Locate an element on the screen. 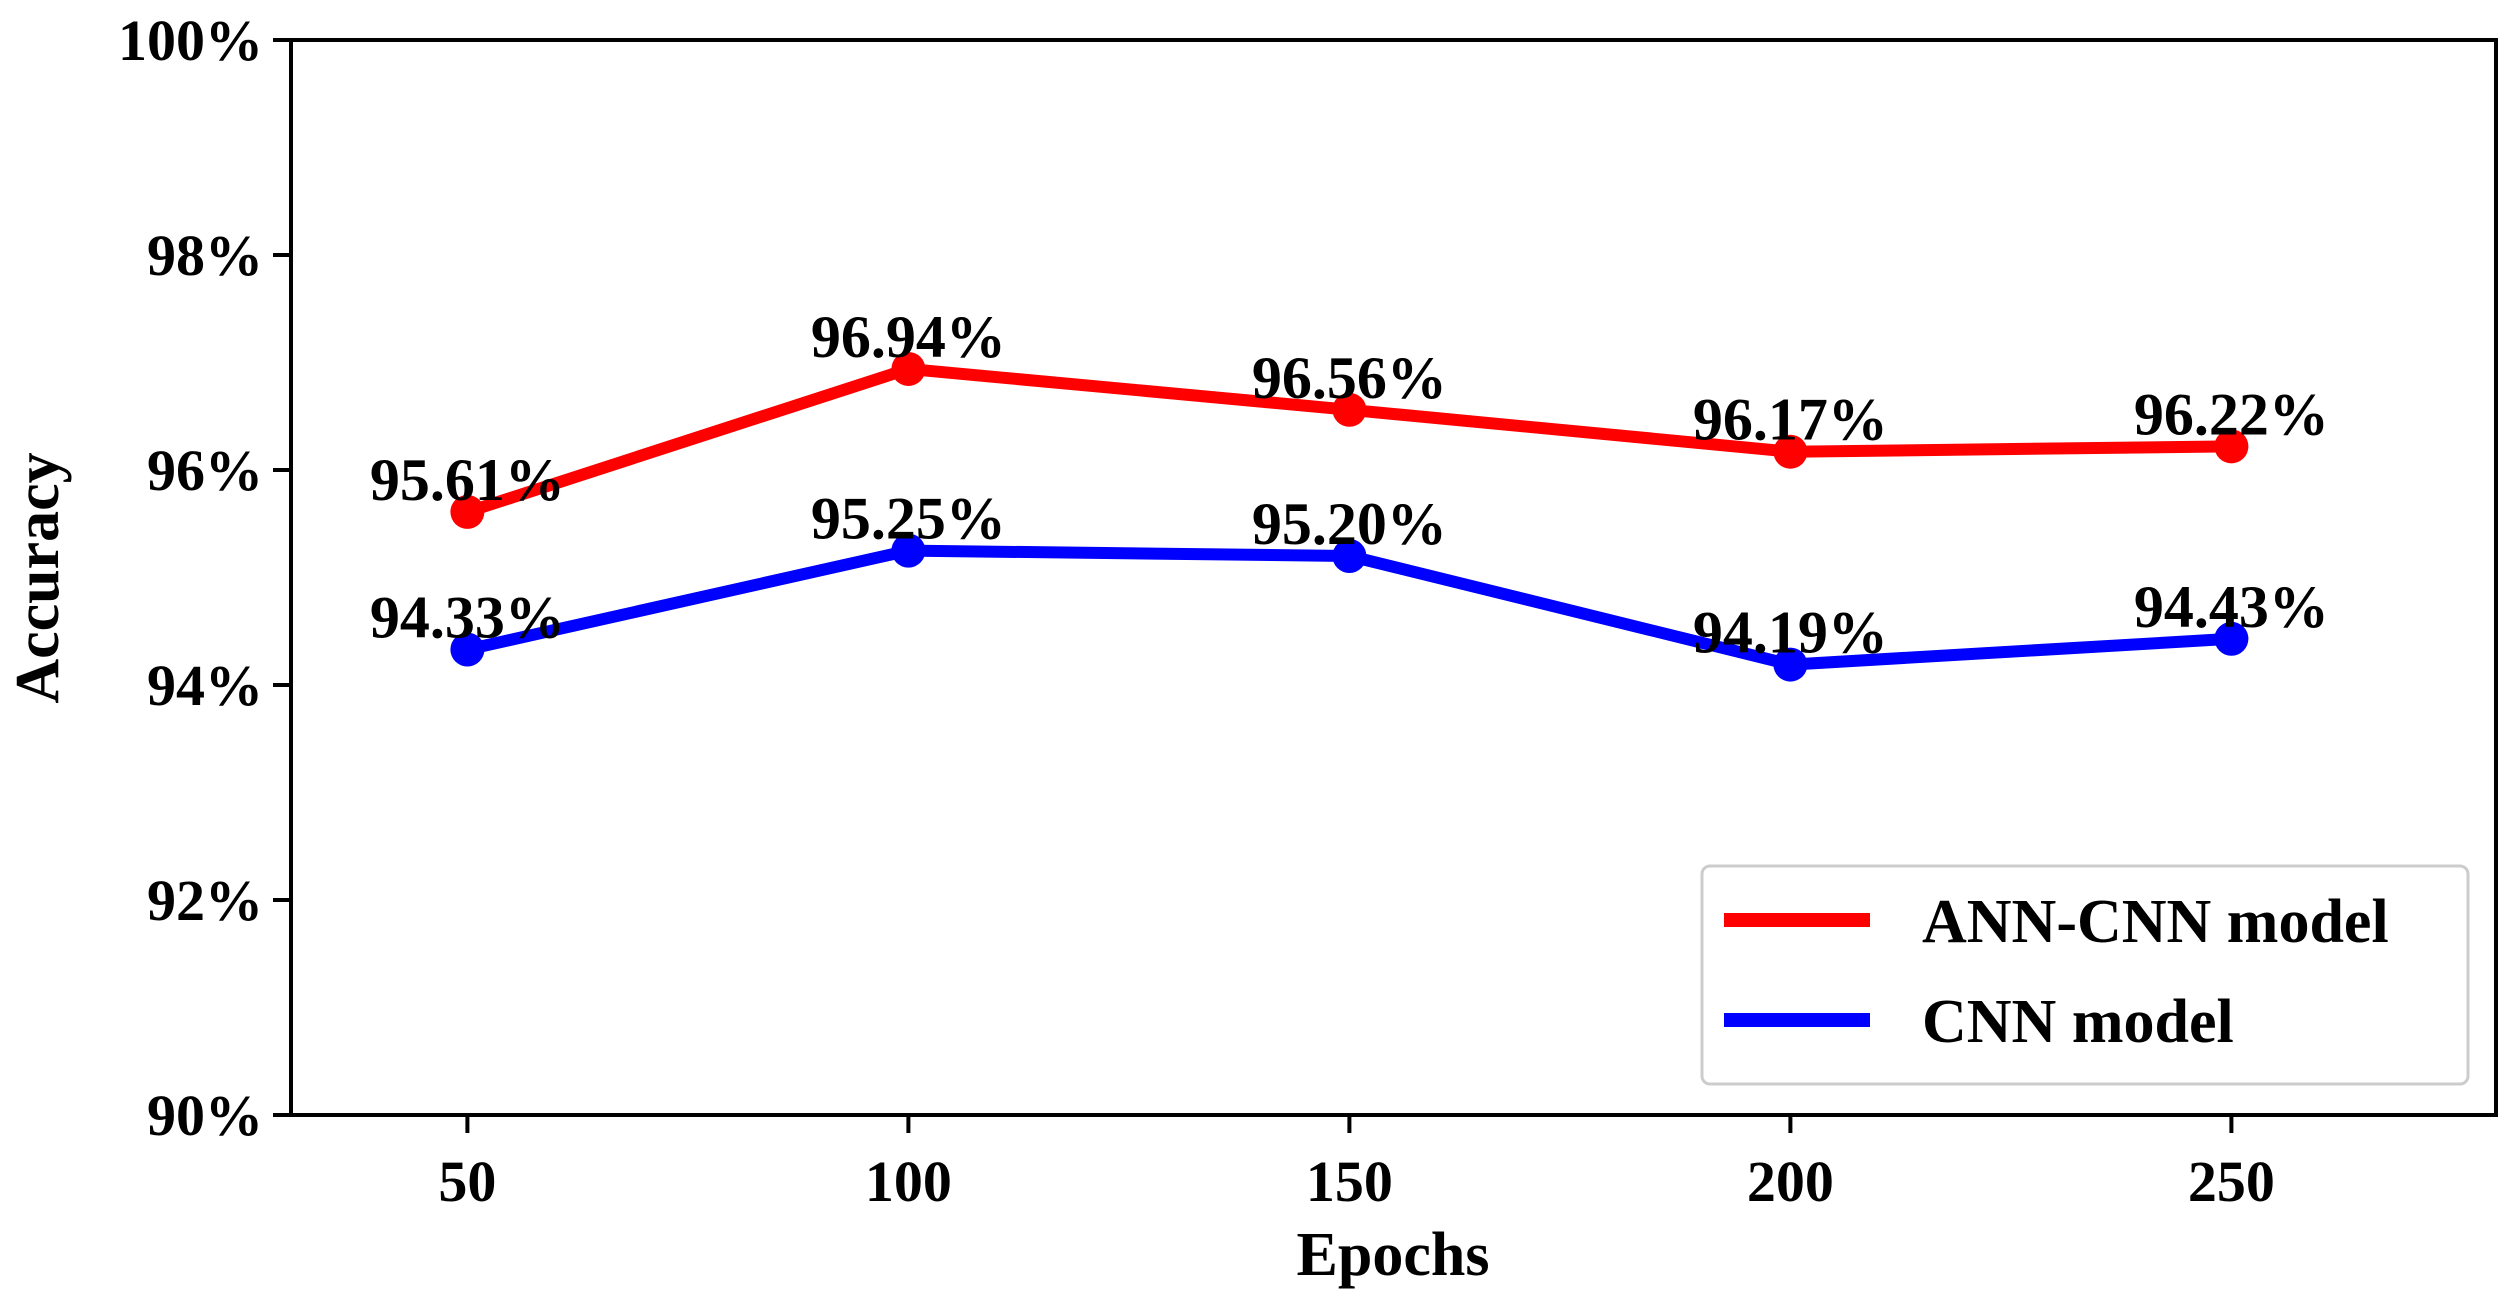 Image resolution: width=2515 pixels, height=1310 pixels. data-label: 95.25% is located at coordinates (908, 519).